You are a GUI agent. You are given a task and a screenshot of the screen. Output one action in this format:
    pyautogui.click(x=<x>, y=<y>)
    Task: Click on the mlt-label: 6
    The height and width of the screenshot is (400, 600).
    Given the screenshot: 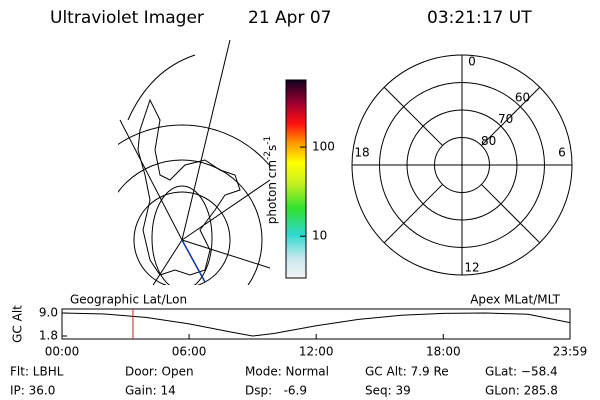 What is the action you would take?
    pyautogui.click(x=562, y=153)
    